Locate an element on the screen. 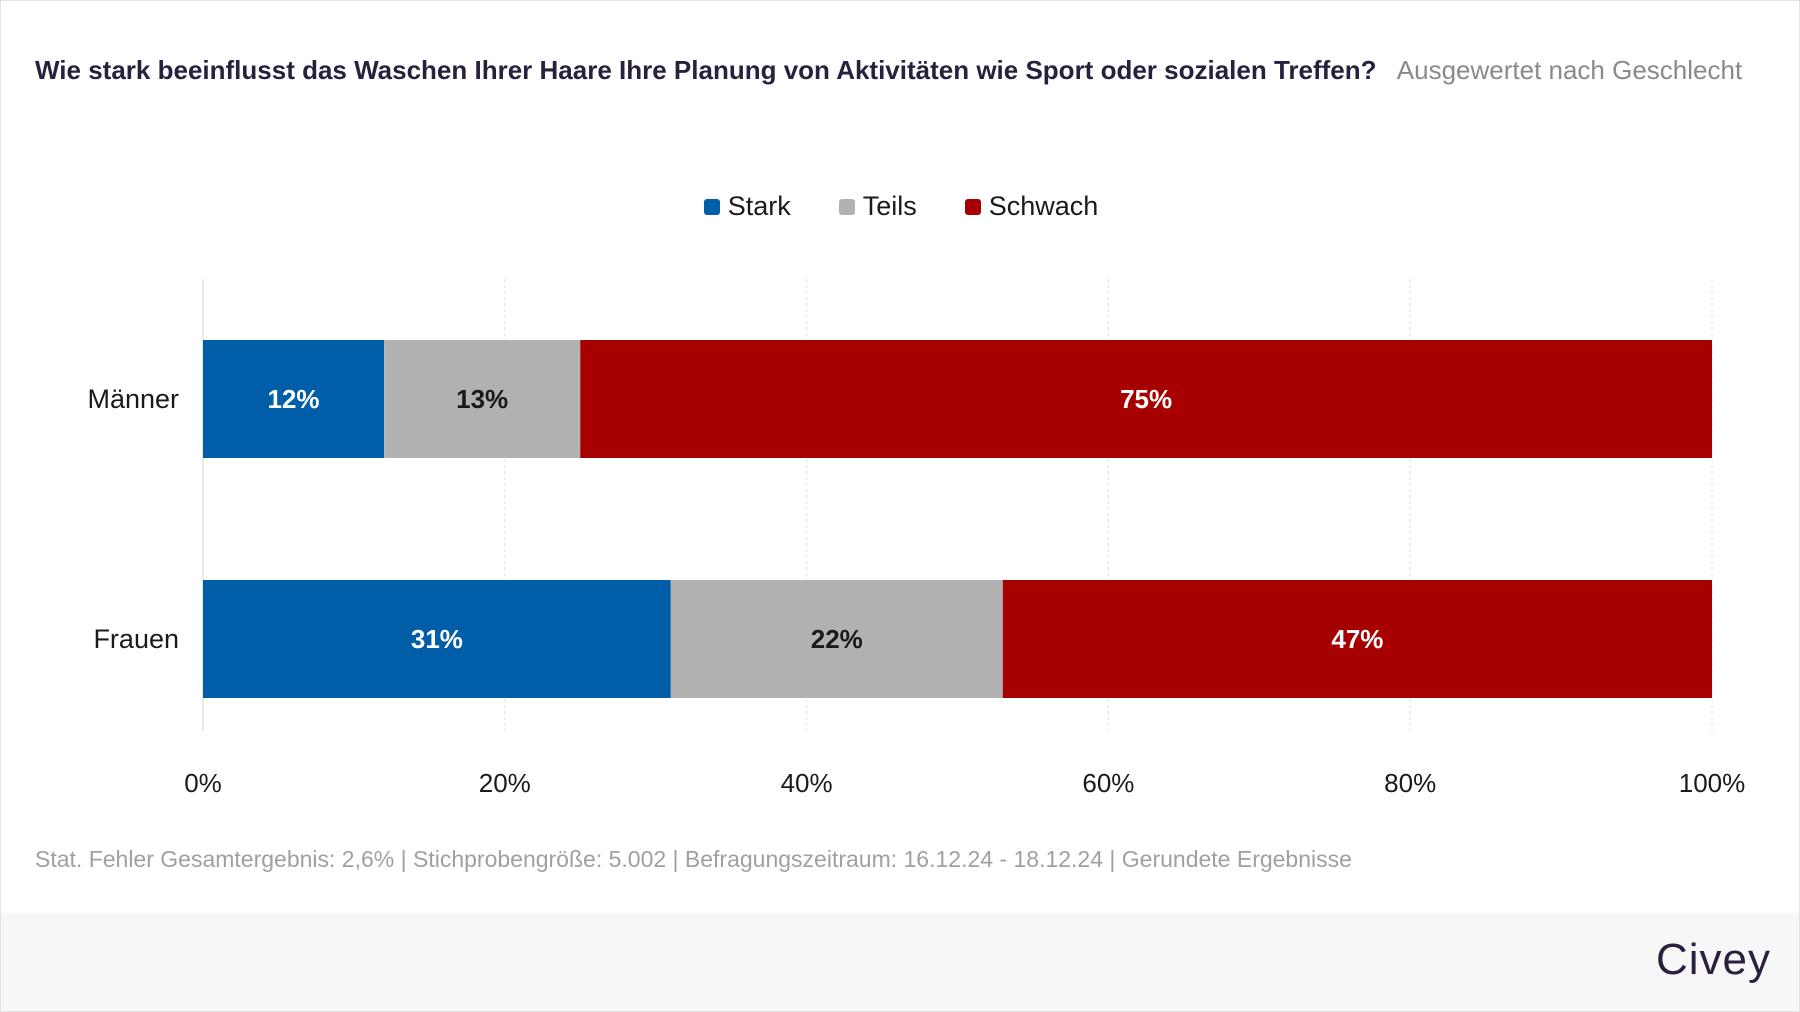 The image size is (1800, 1012). data-label-stark-0: 12% is located at coordinates (294, 399).